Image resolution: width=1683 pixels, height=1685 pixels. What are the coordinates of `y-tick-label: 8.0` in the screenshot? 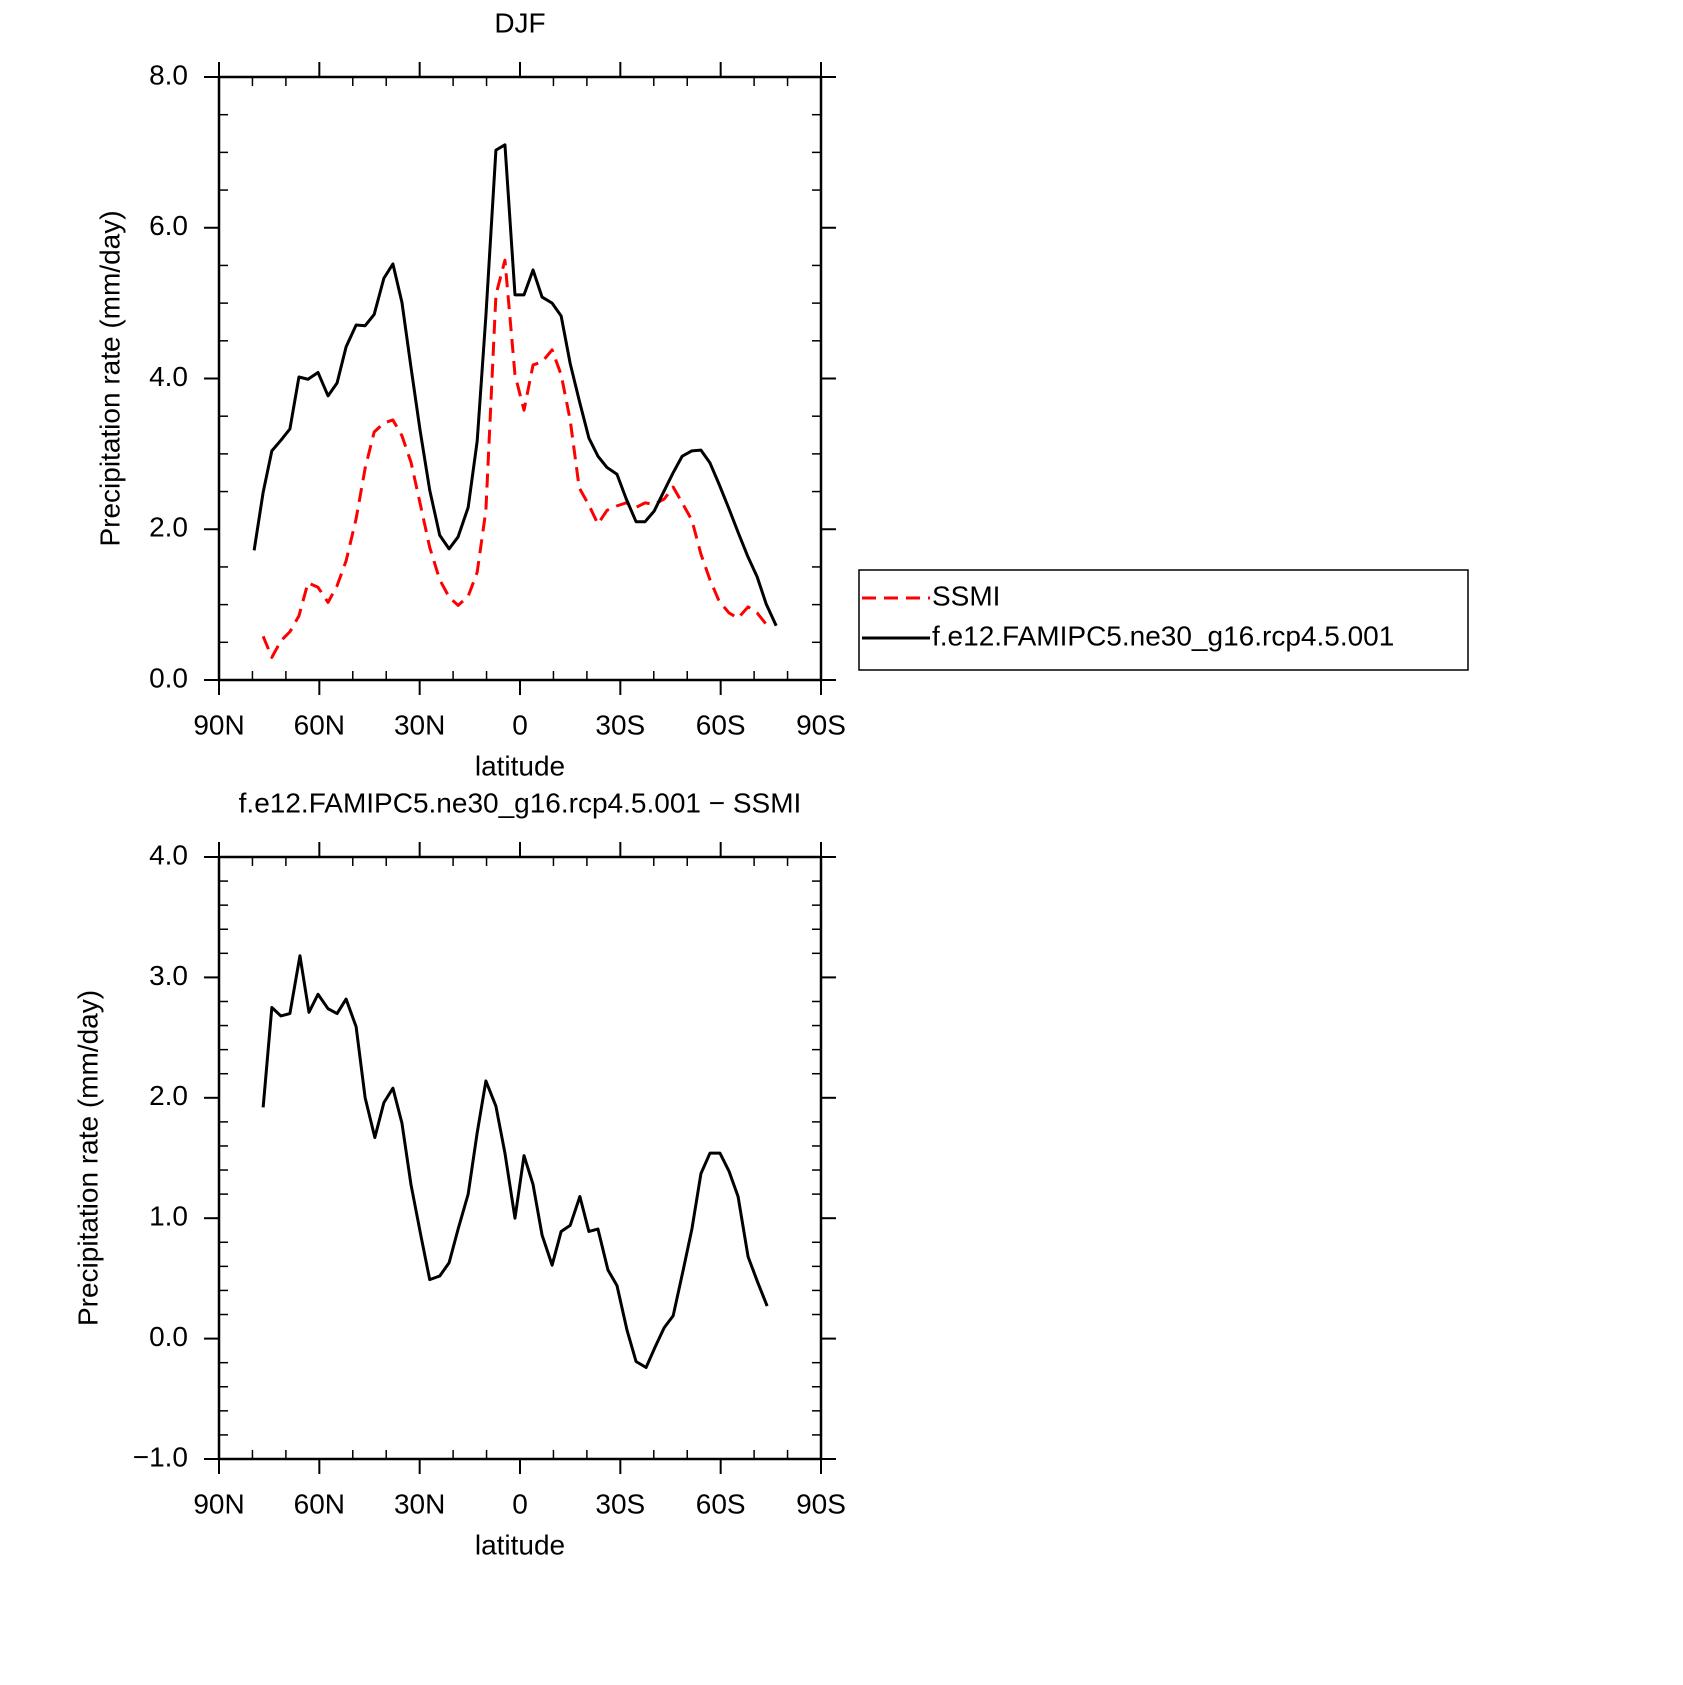 It's located at (168, 74).